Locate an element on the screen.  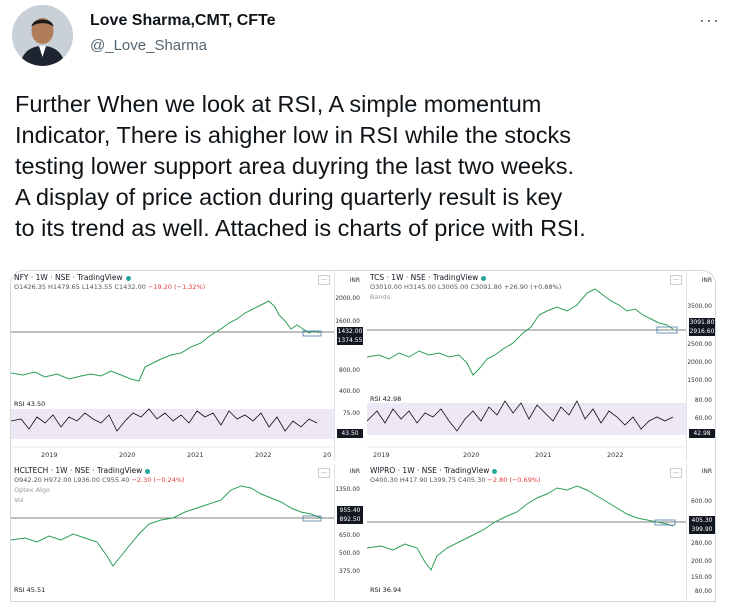
infy-year: 20 is located at coordinates (327, 455).